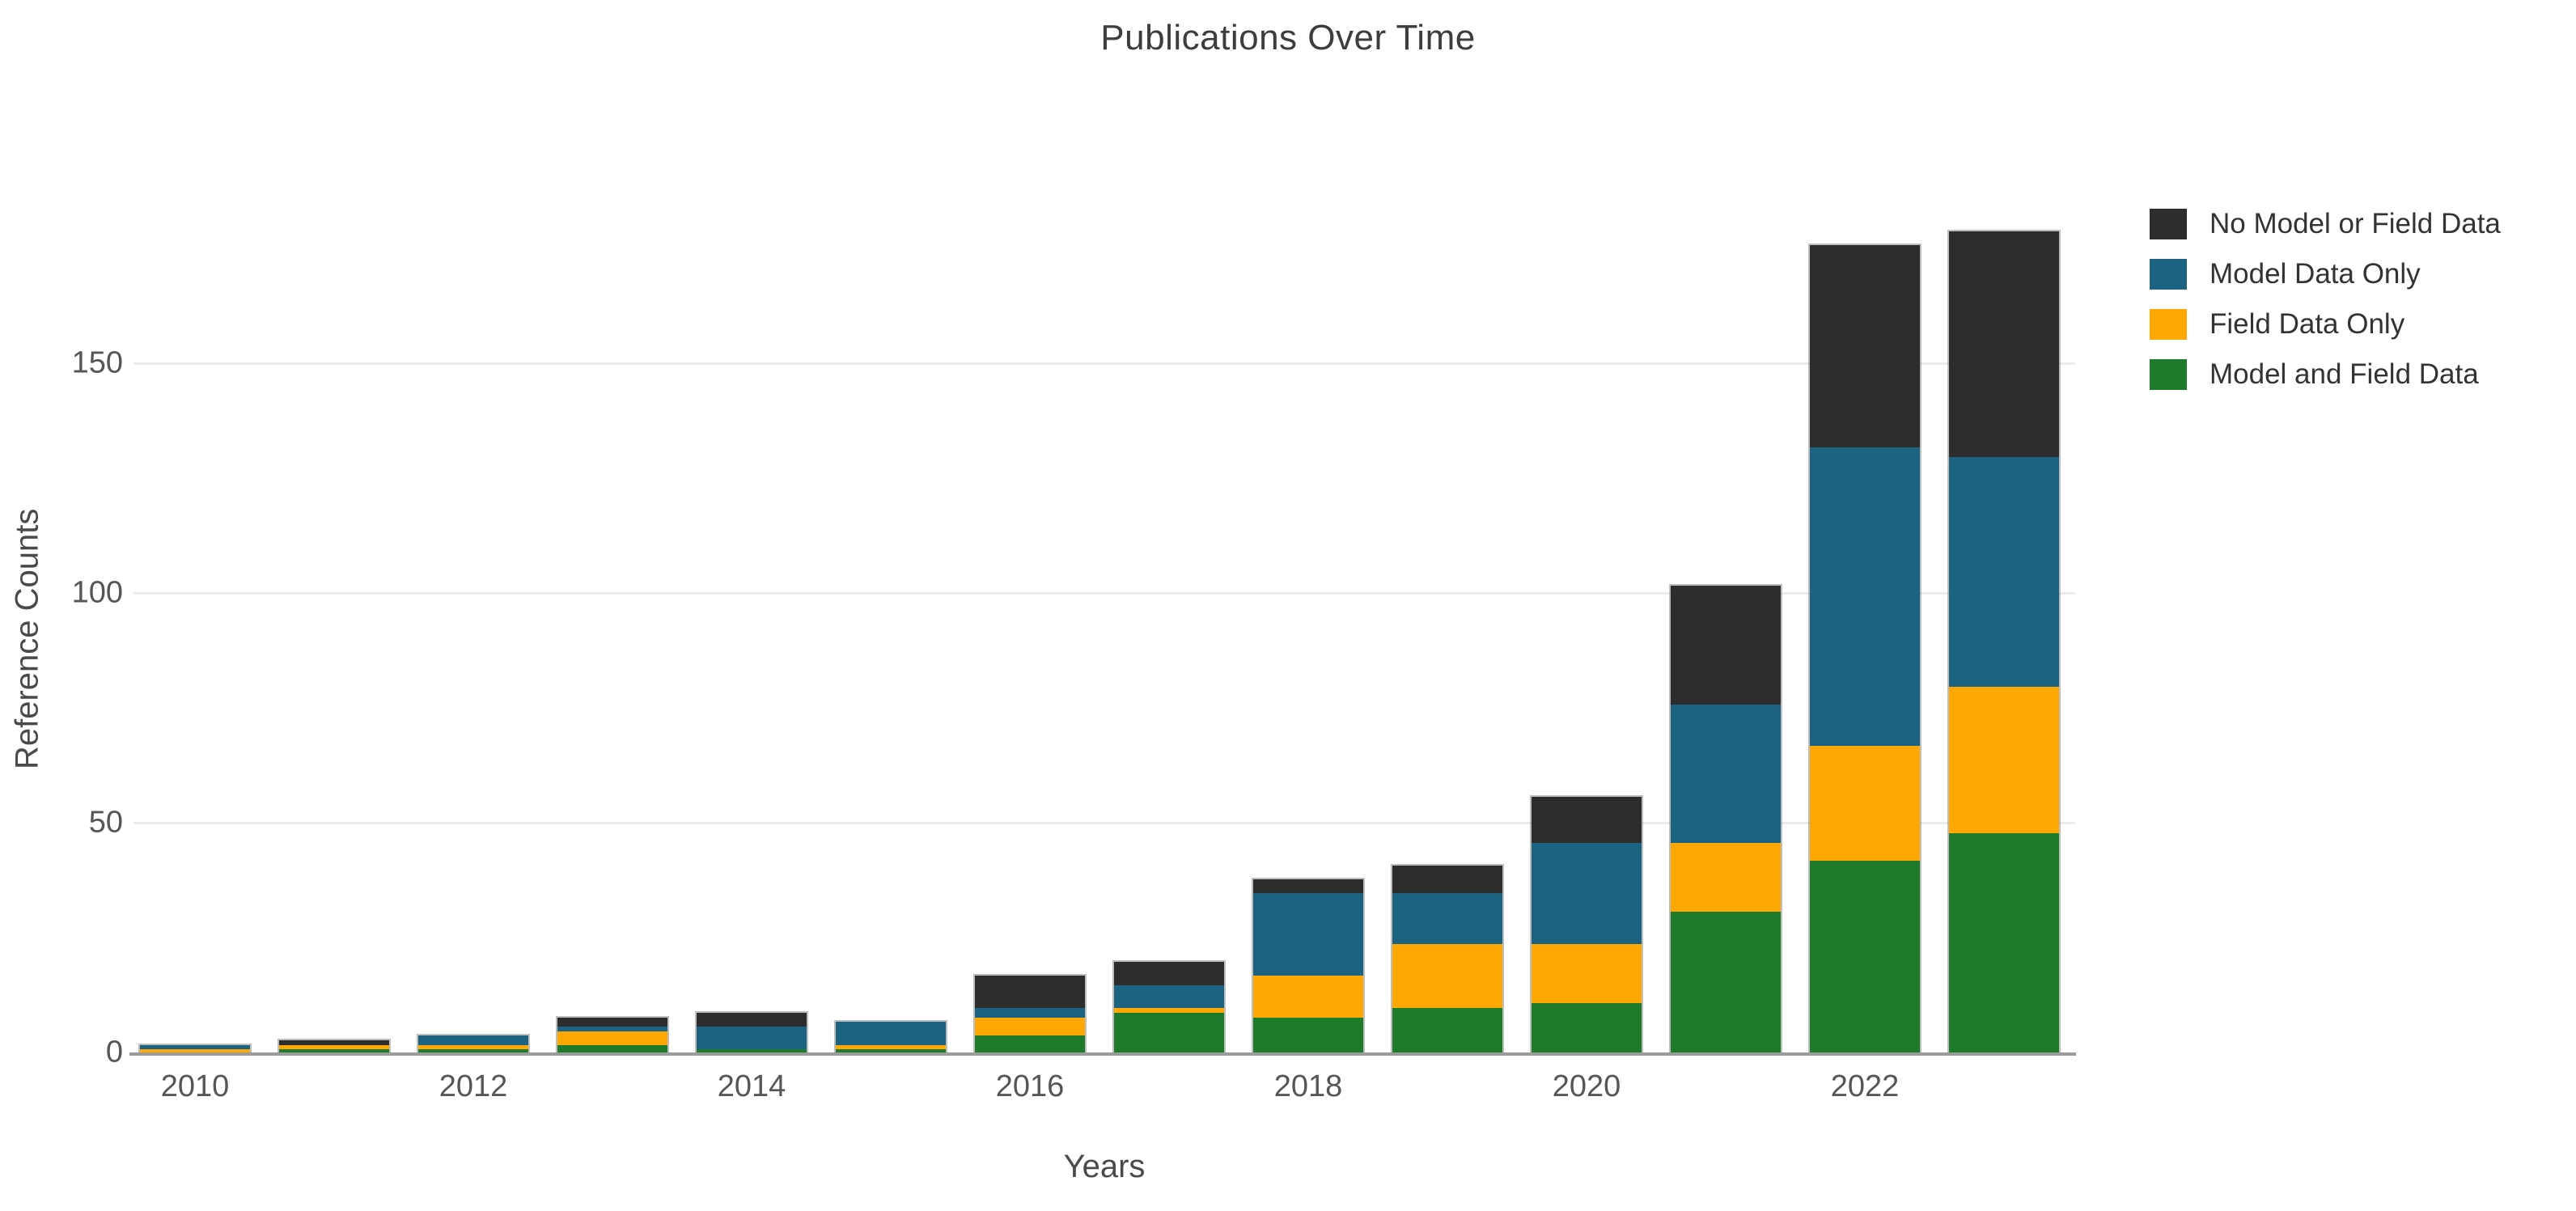 The height and width of the screenshot is (1211, 2576). I want to click on bar-2015, so click(890, 1037).